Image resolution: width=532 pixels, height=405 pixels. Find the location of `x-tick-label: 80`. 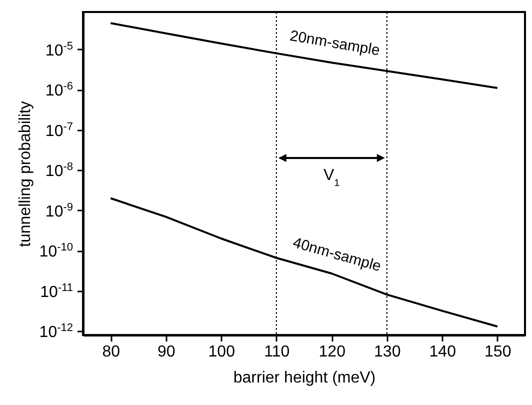

x-tick-label: 80 is located at coordinates (111, 352).